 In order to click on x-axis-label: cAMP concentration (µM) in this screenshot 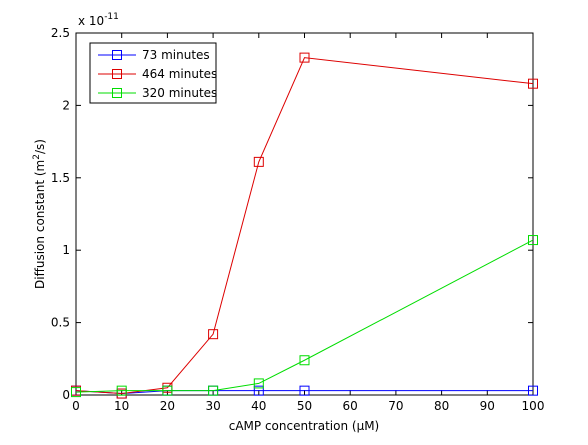, I will do `click(304, 426)`.